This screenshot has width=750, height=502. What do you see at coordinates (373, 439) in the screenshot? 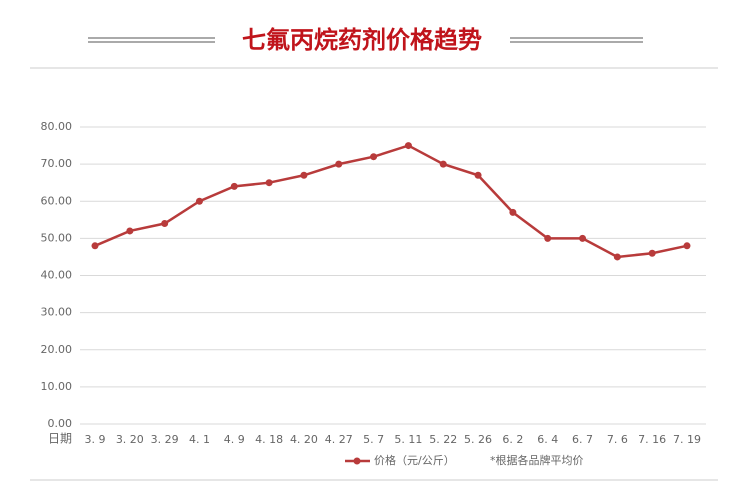
I see `x-tick-label: 5. 7` at bounding box center [373, 439].